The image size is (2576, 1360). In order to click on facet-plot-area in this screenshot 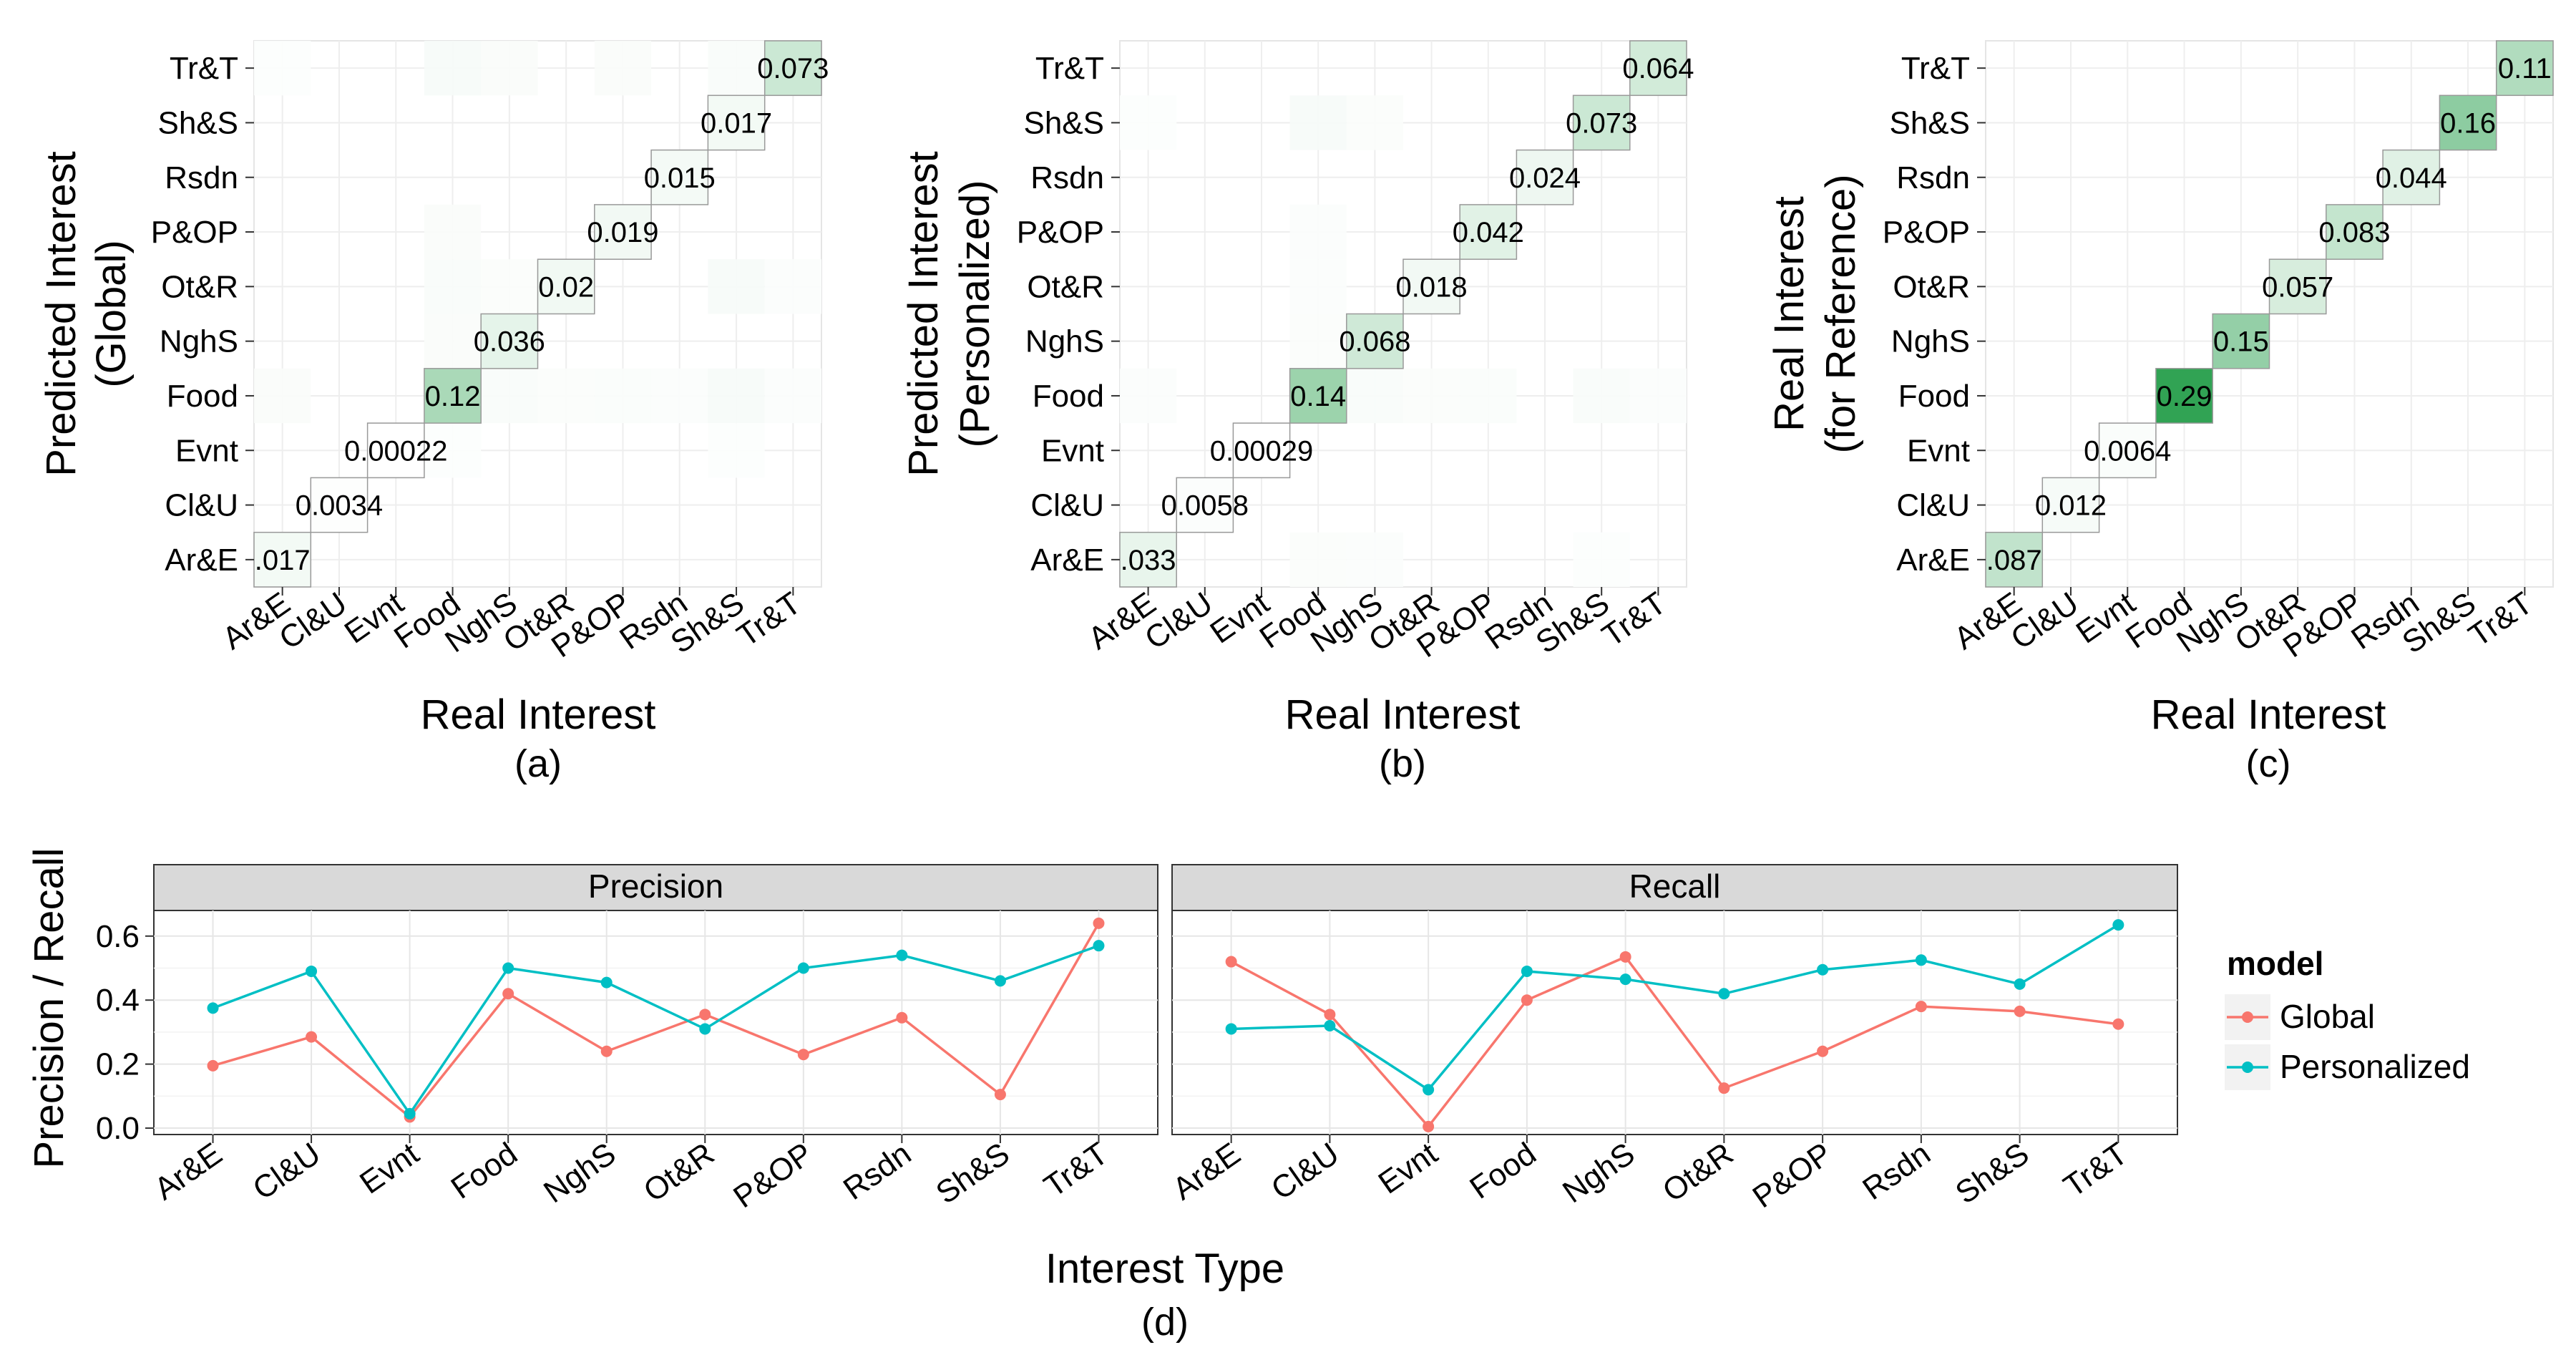, I will do `click(655, 1022)`.